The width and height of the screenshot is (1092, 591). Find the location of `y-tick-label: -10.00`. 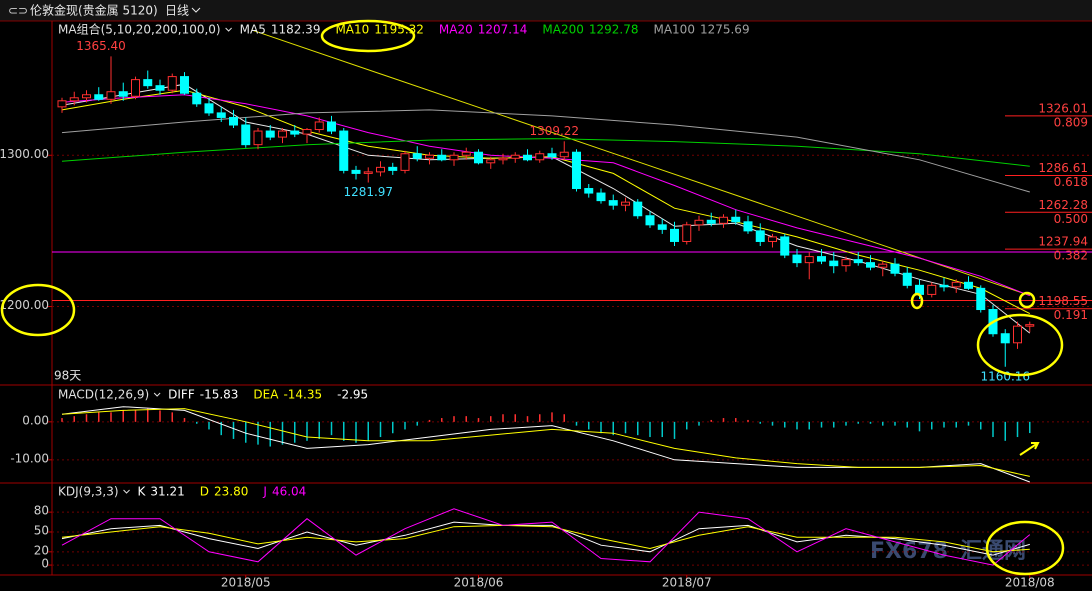

y-tick-label: -10.00 is located at coordinates (29, 458).